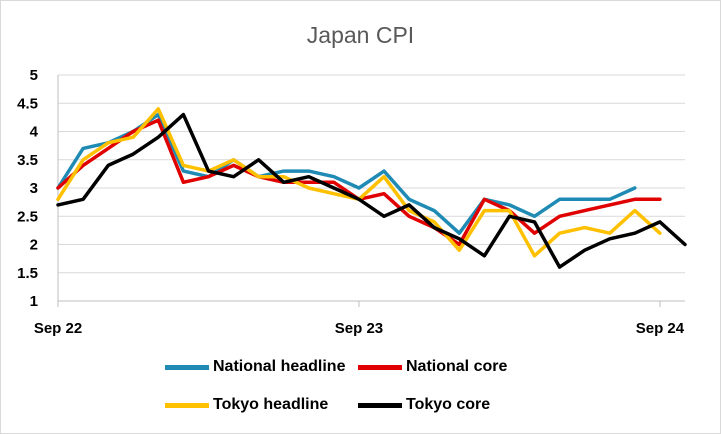  Describe the element at coordinates (27, 103) in the screenshot. I see `y-tick-label: 4.5` at that location.